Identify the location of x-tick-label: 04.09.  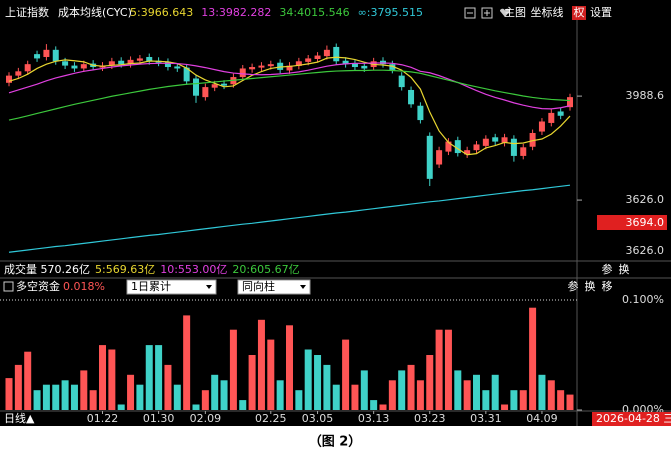
(542, 418).